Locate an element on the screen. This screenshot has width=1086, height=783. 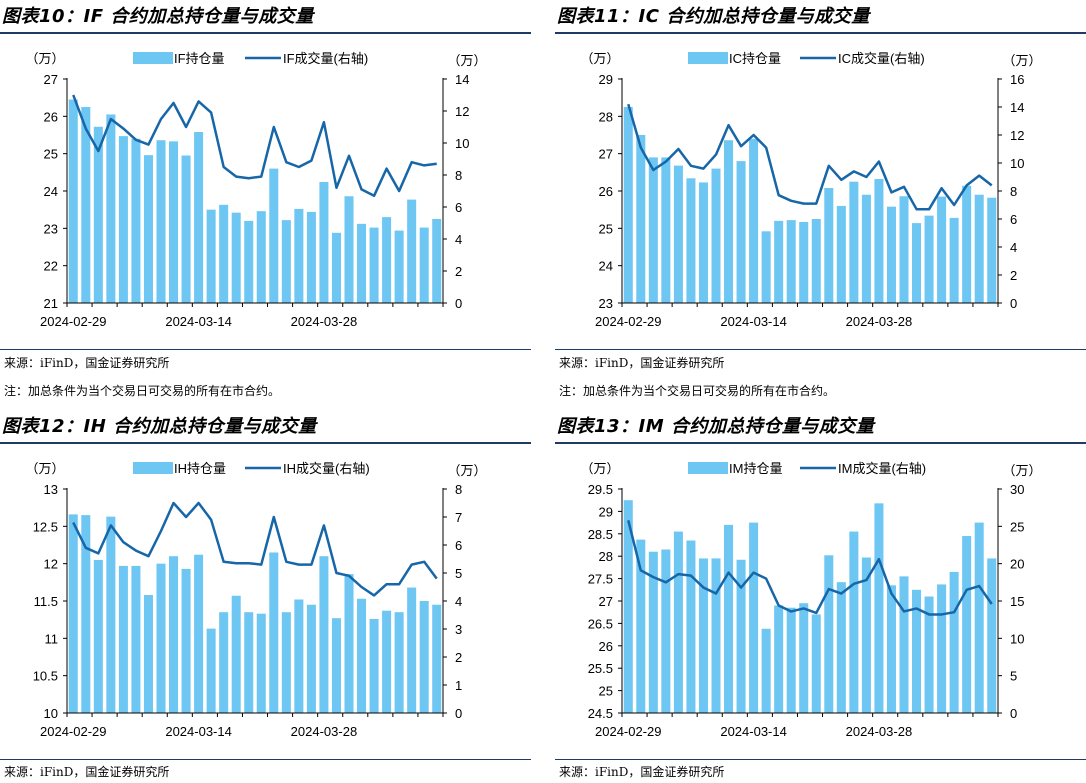
left-tick-label: 11.5 is located at coordinates (46, 601).